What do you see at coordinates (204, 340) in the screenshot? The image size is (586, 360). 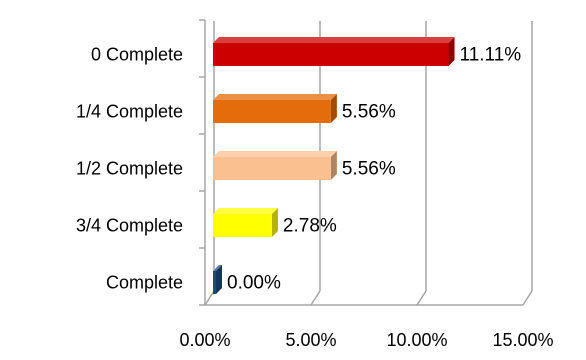 I see `x-tick-label-0: 0.00%` at bounding box center [204, 340].